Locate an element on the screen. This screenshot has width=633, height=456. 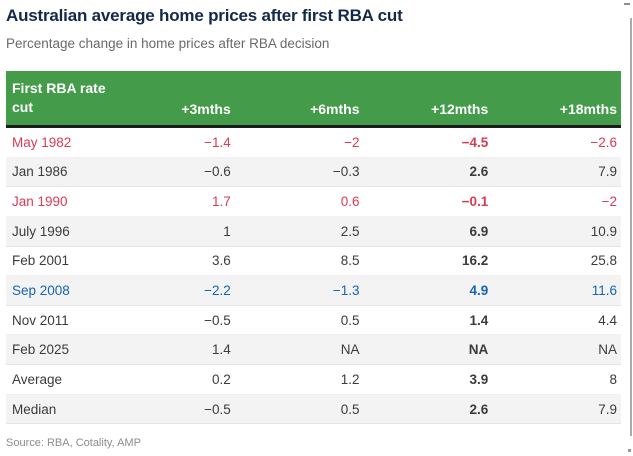
table-row: Jan 1990 1.7 0.6 −0.1 −2 is located at coordinates (313, 202).